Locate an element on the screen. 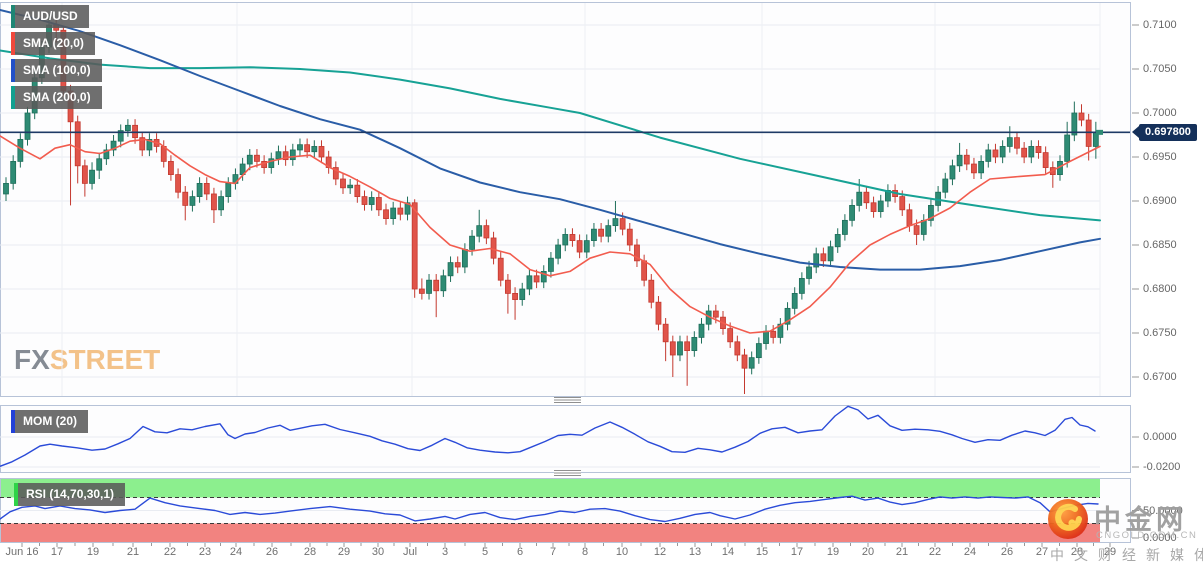 The width and height of the screenshot is (1203, 568). date-axis-label: 23 is located at coordinates (205, 552).